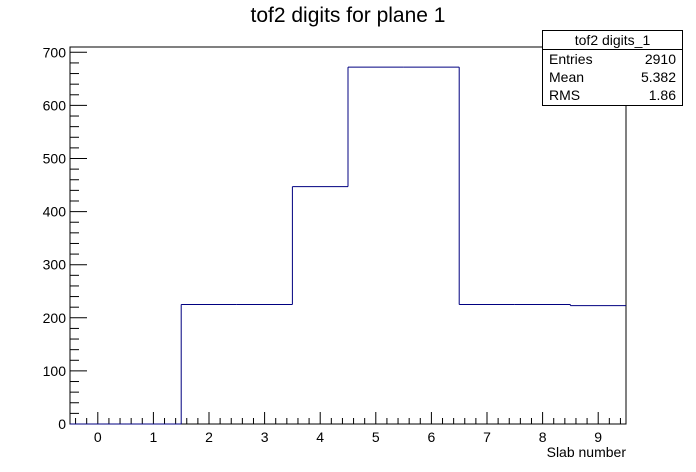 This screenshot has width=696, height=472. Describe the element at coordinates (98, 437) in the screenshot. I see `x-tick-label: 0` at that location.